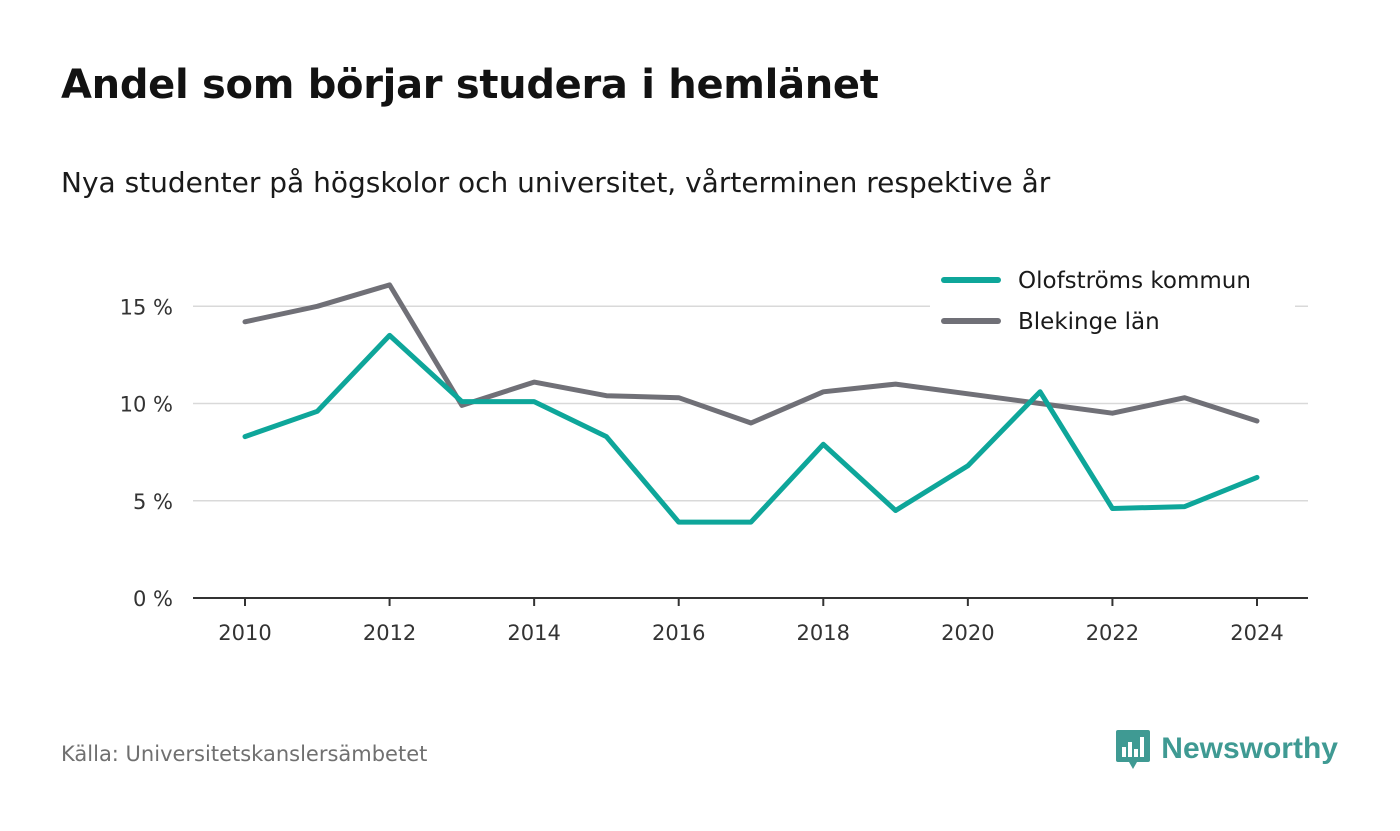  I want to click on x-tick-label: 2012, so click(389, 633).